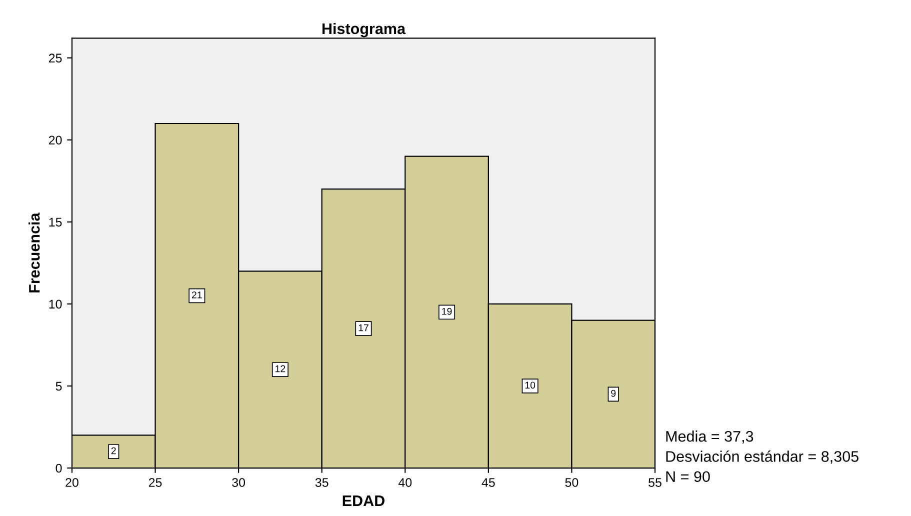  I want to click on y-tick-label: 5, so click(59, 386).